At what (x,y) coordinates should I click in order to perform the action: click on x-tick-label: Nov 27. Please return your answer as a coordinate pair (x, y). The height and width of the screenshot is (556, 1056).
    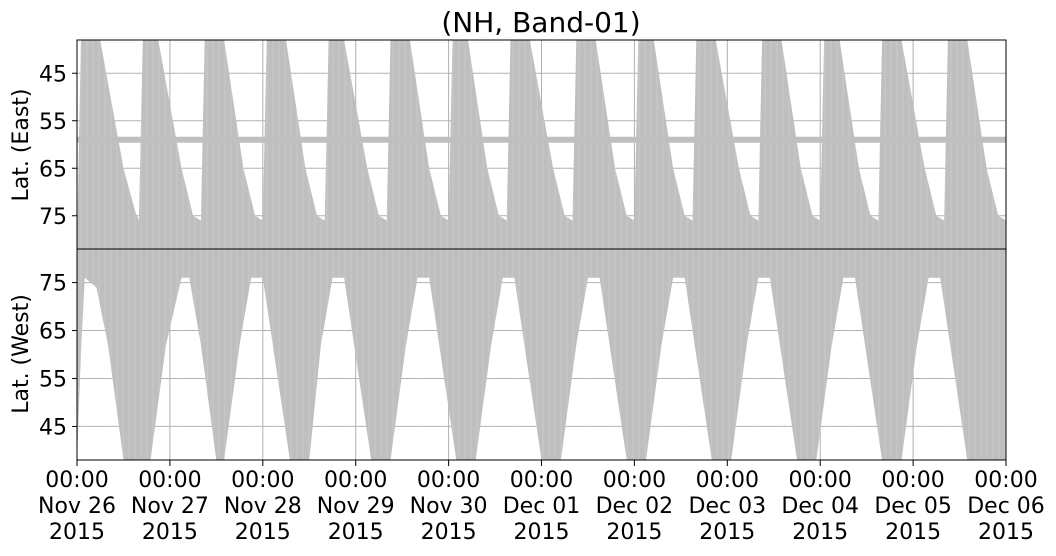
    Looking at the image, I should click on (170, 506).